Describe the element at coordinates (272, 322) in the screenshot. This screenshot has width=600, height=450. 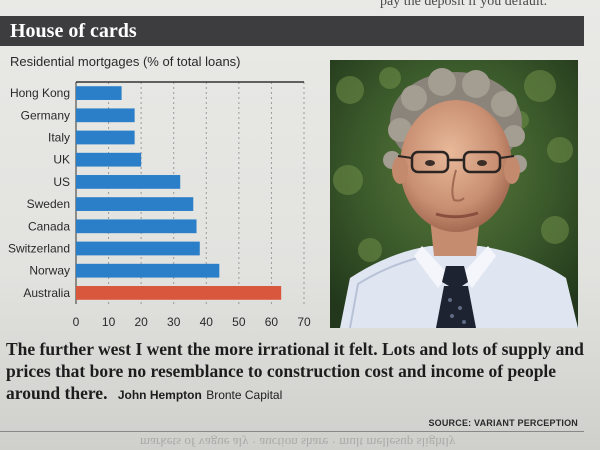
I see `x-tick-label: 60` at that location.